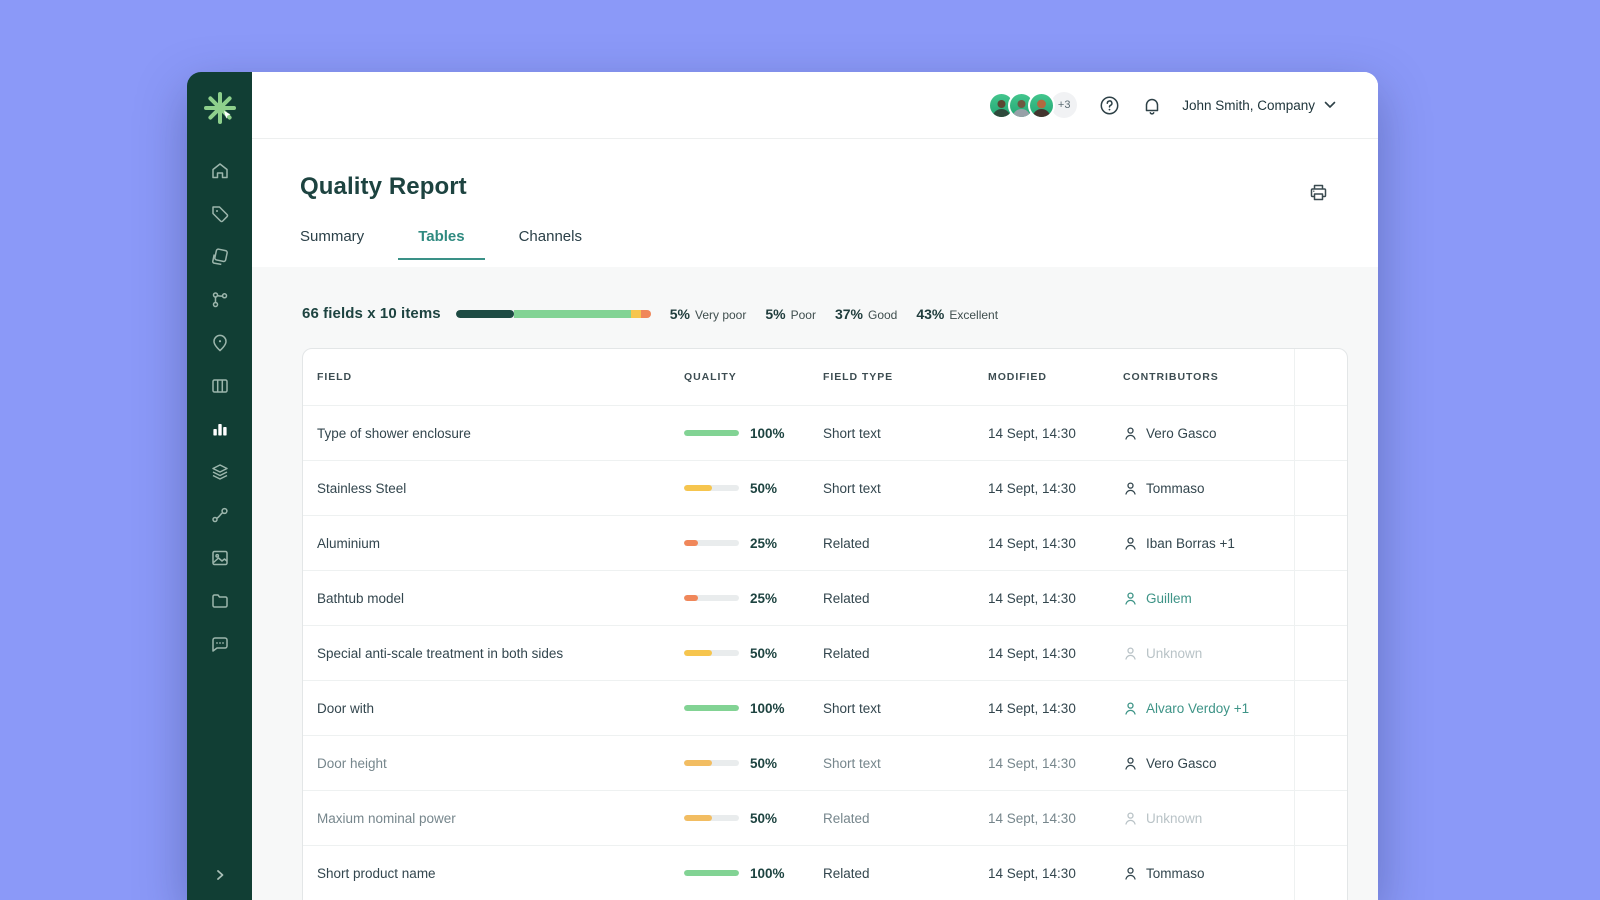 This screenshot has height=900, width=1600. Describe the element at coordinates (220, 345) in the screenshot. I see `sidebar-item-locations` at that location.